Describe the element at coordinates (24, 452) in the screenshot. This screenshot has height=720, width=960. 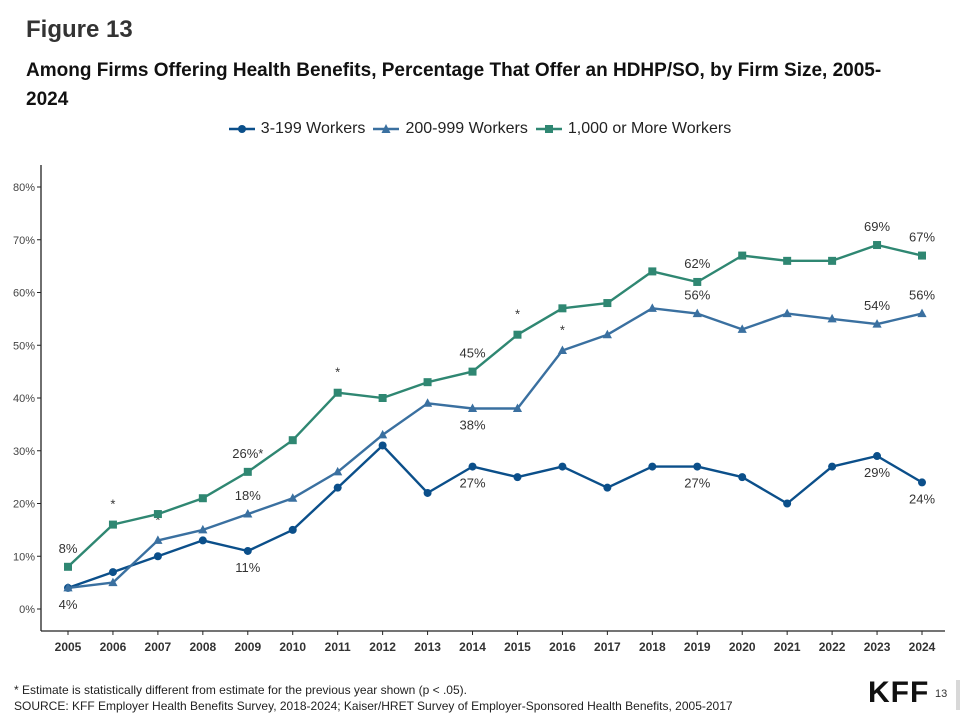
I see `y-tick-label: 30%` at that location.